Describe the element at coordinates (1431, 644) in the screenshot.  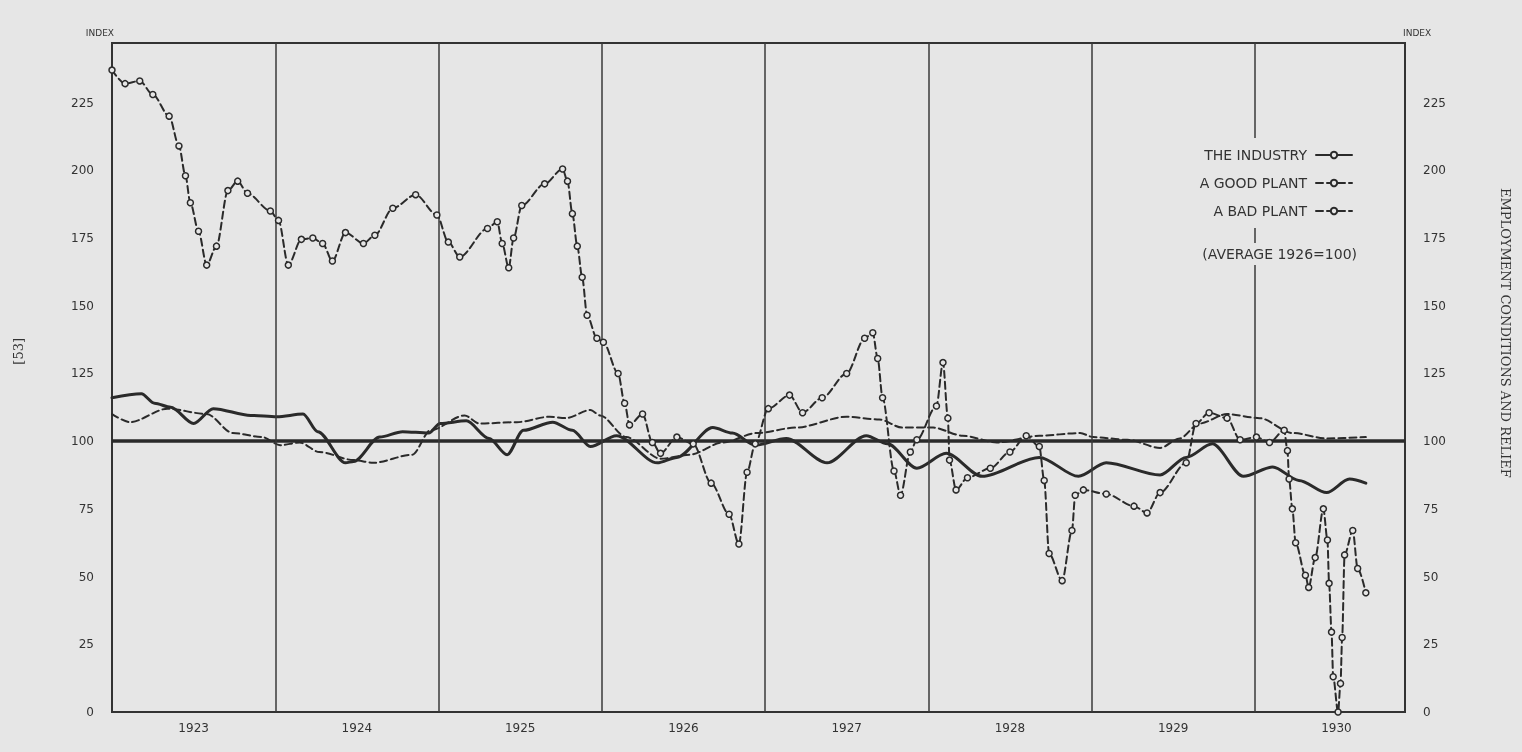
I see `y2-tick-label: 25` at that location.